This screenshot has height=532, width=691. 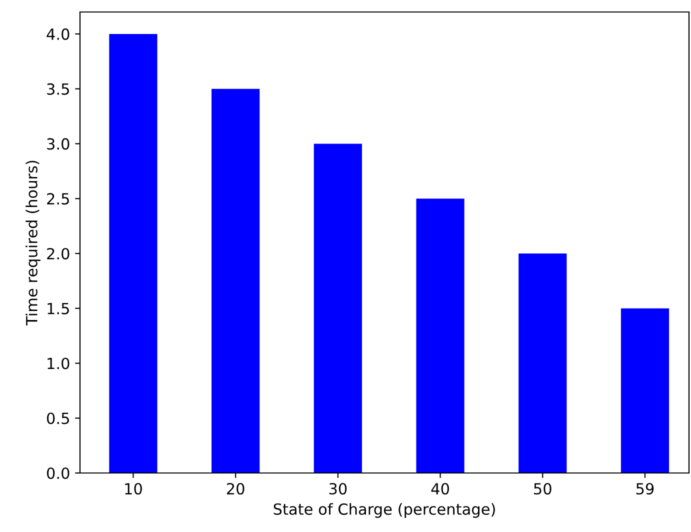 I want to click on y-tick-label: 1.0, so click(x=59, y=364).